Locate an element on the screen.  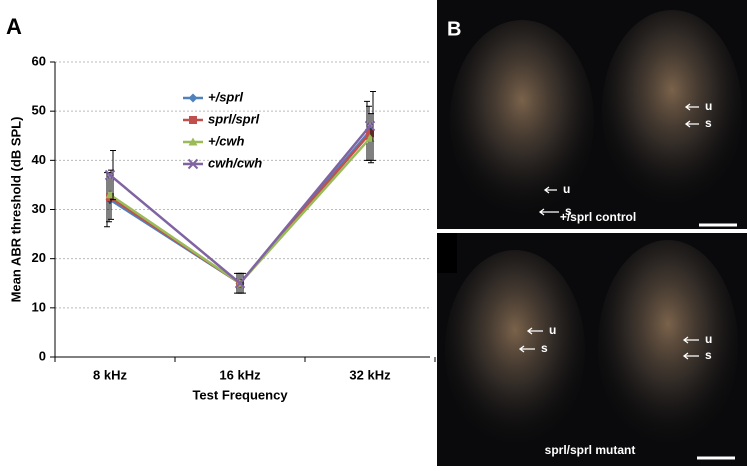
x-tick-label: 32 kHz is located at coordinates (370, 374).